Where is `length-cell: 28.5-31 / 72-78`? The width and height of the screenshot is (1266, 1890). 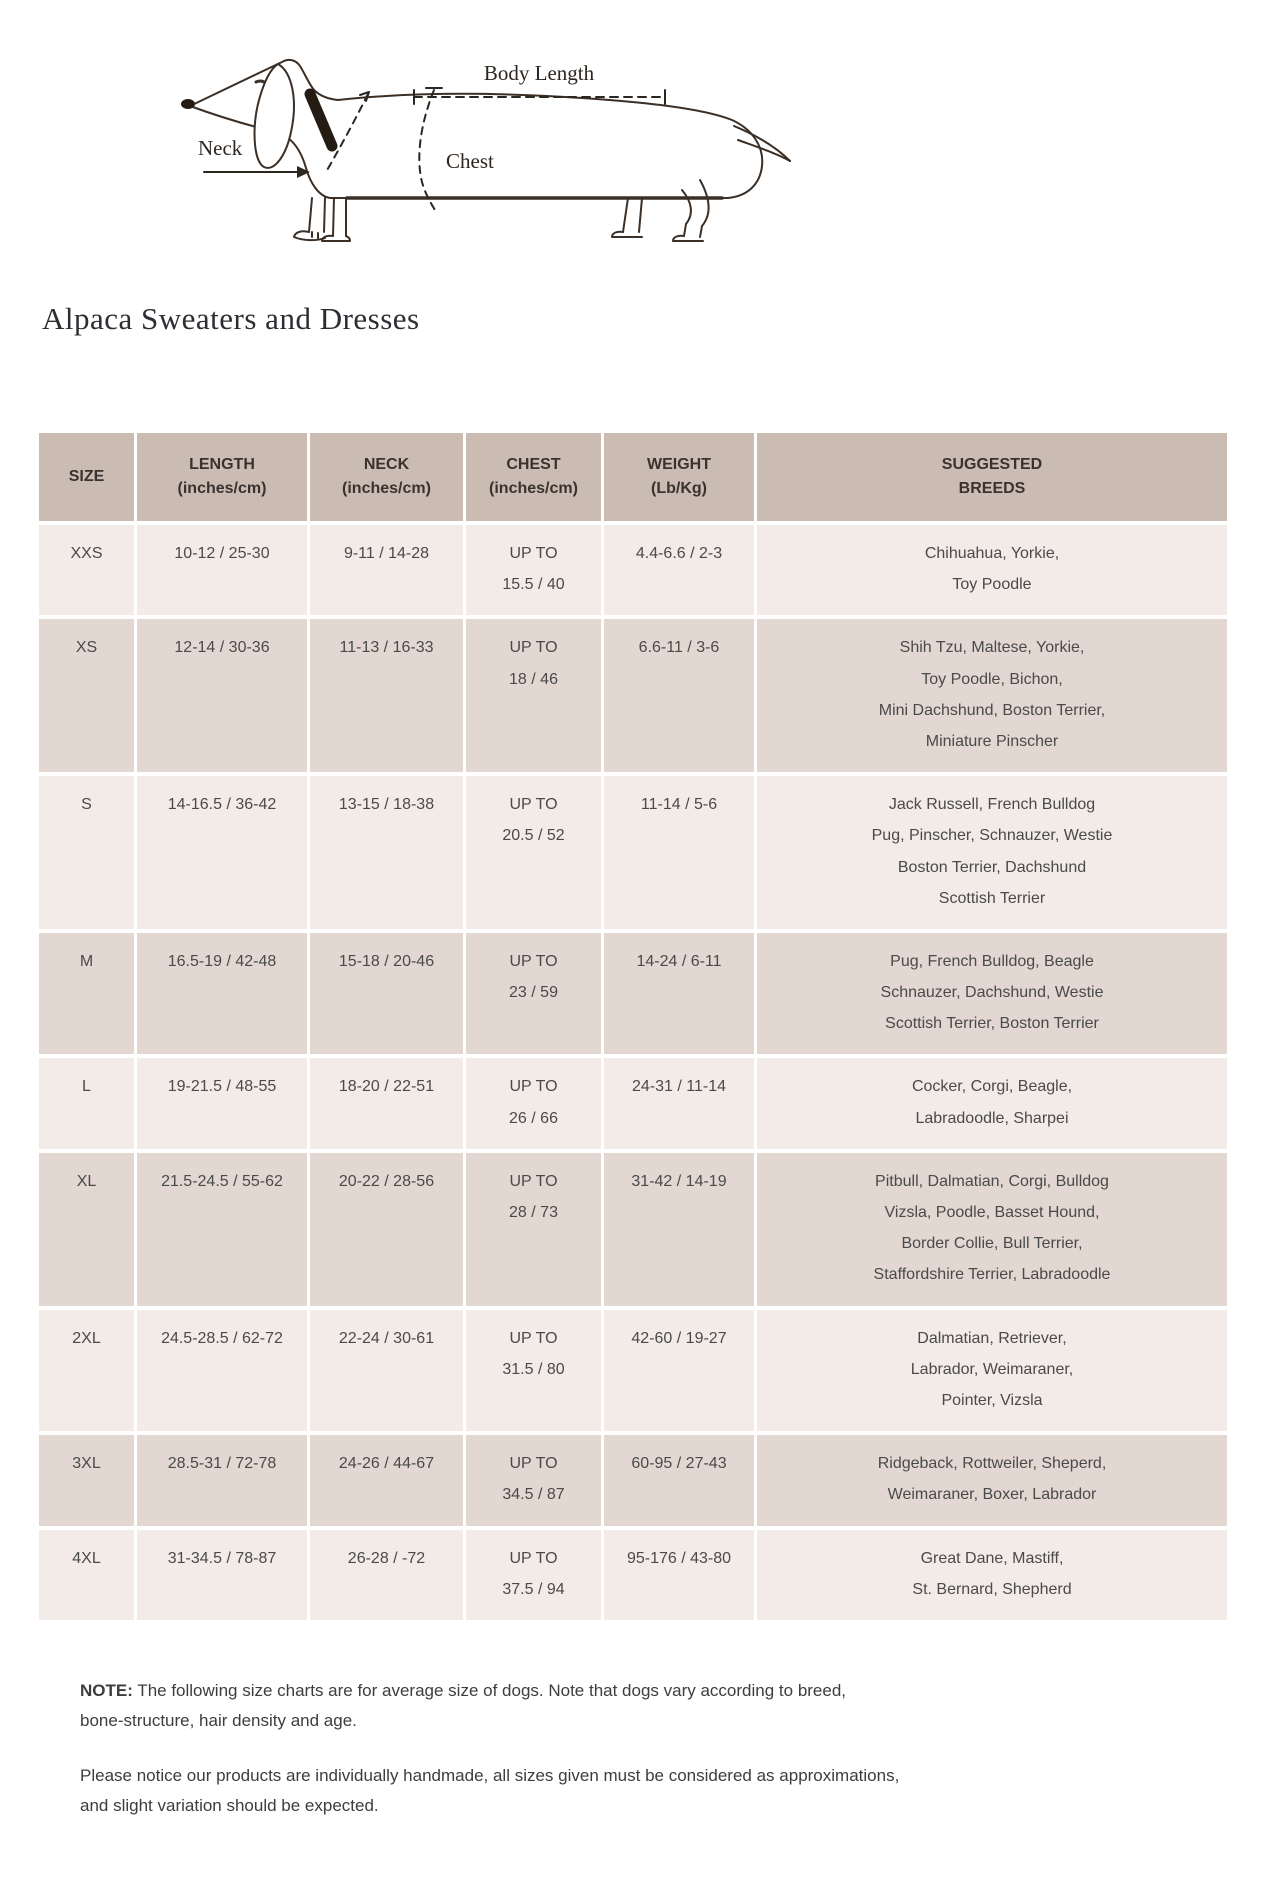
length-cell: 28.5-31 / 72-78 is located at coordinates (222, 1480).